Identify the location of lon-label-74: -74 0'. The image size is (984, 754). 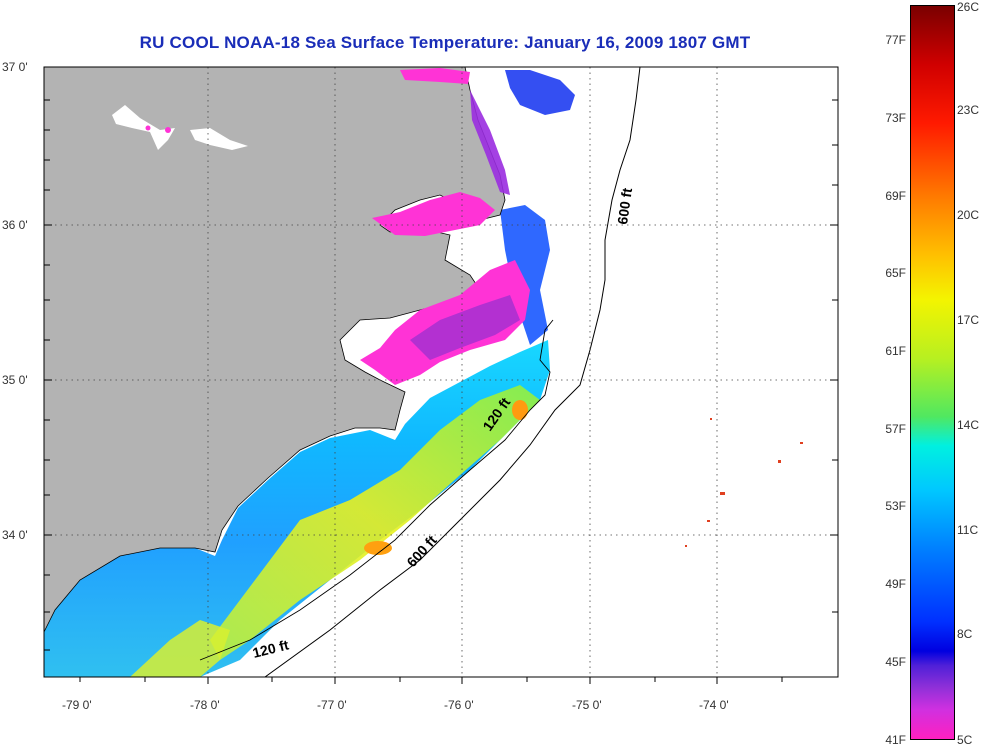
(714, 705).